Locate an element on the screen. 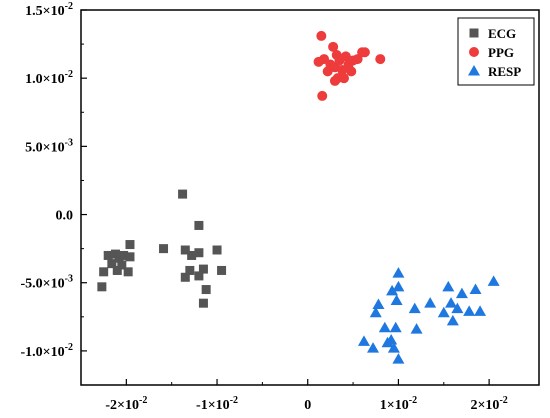 The width and height of the screenshot is (550, 418). legend-item-resp: RESP is located at coordinates (494, 71).